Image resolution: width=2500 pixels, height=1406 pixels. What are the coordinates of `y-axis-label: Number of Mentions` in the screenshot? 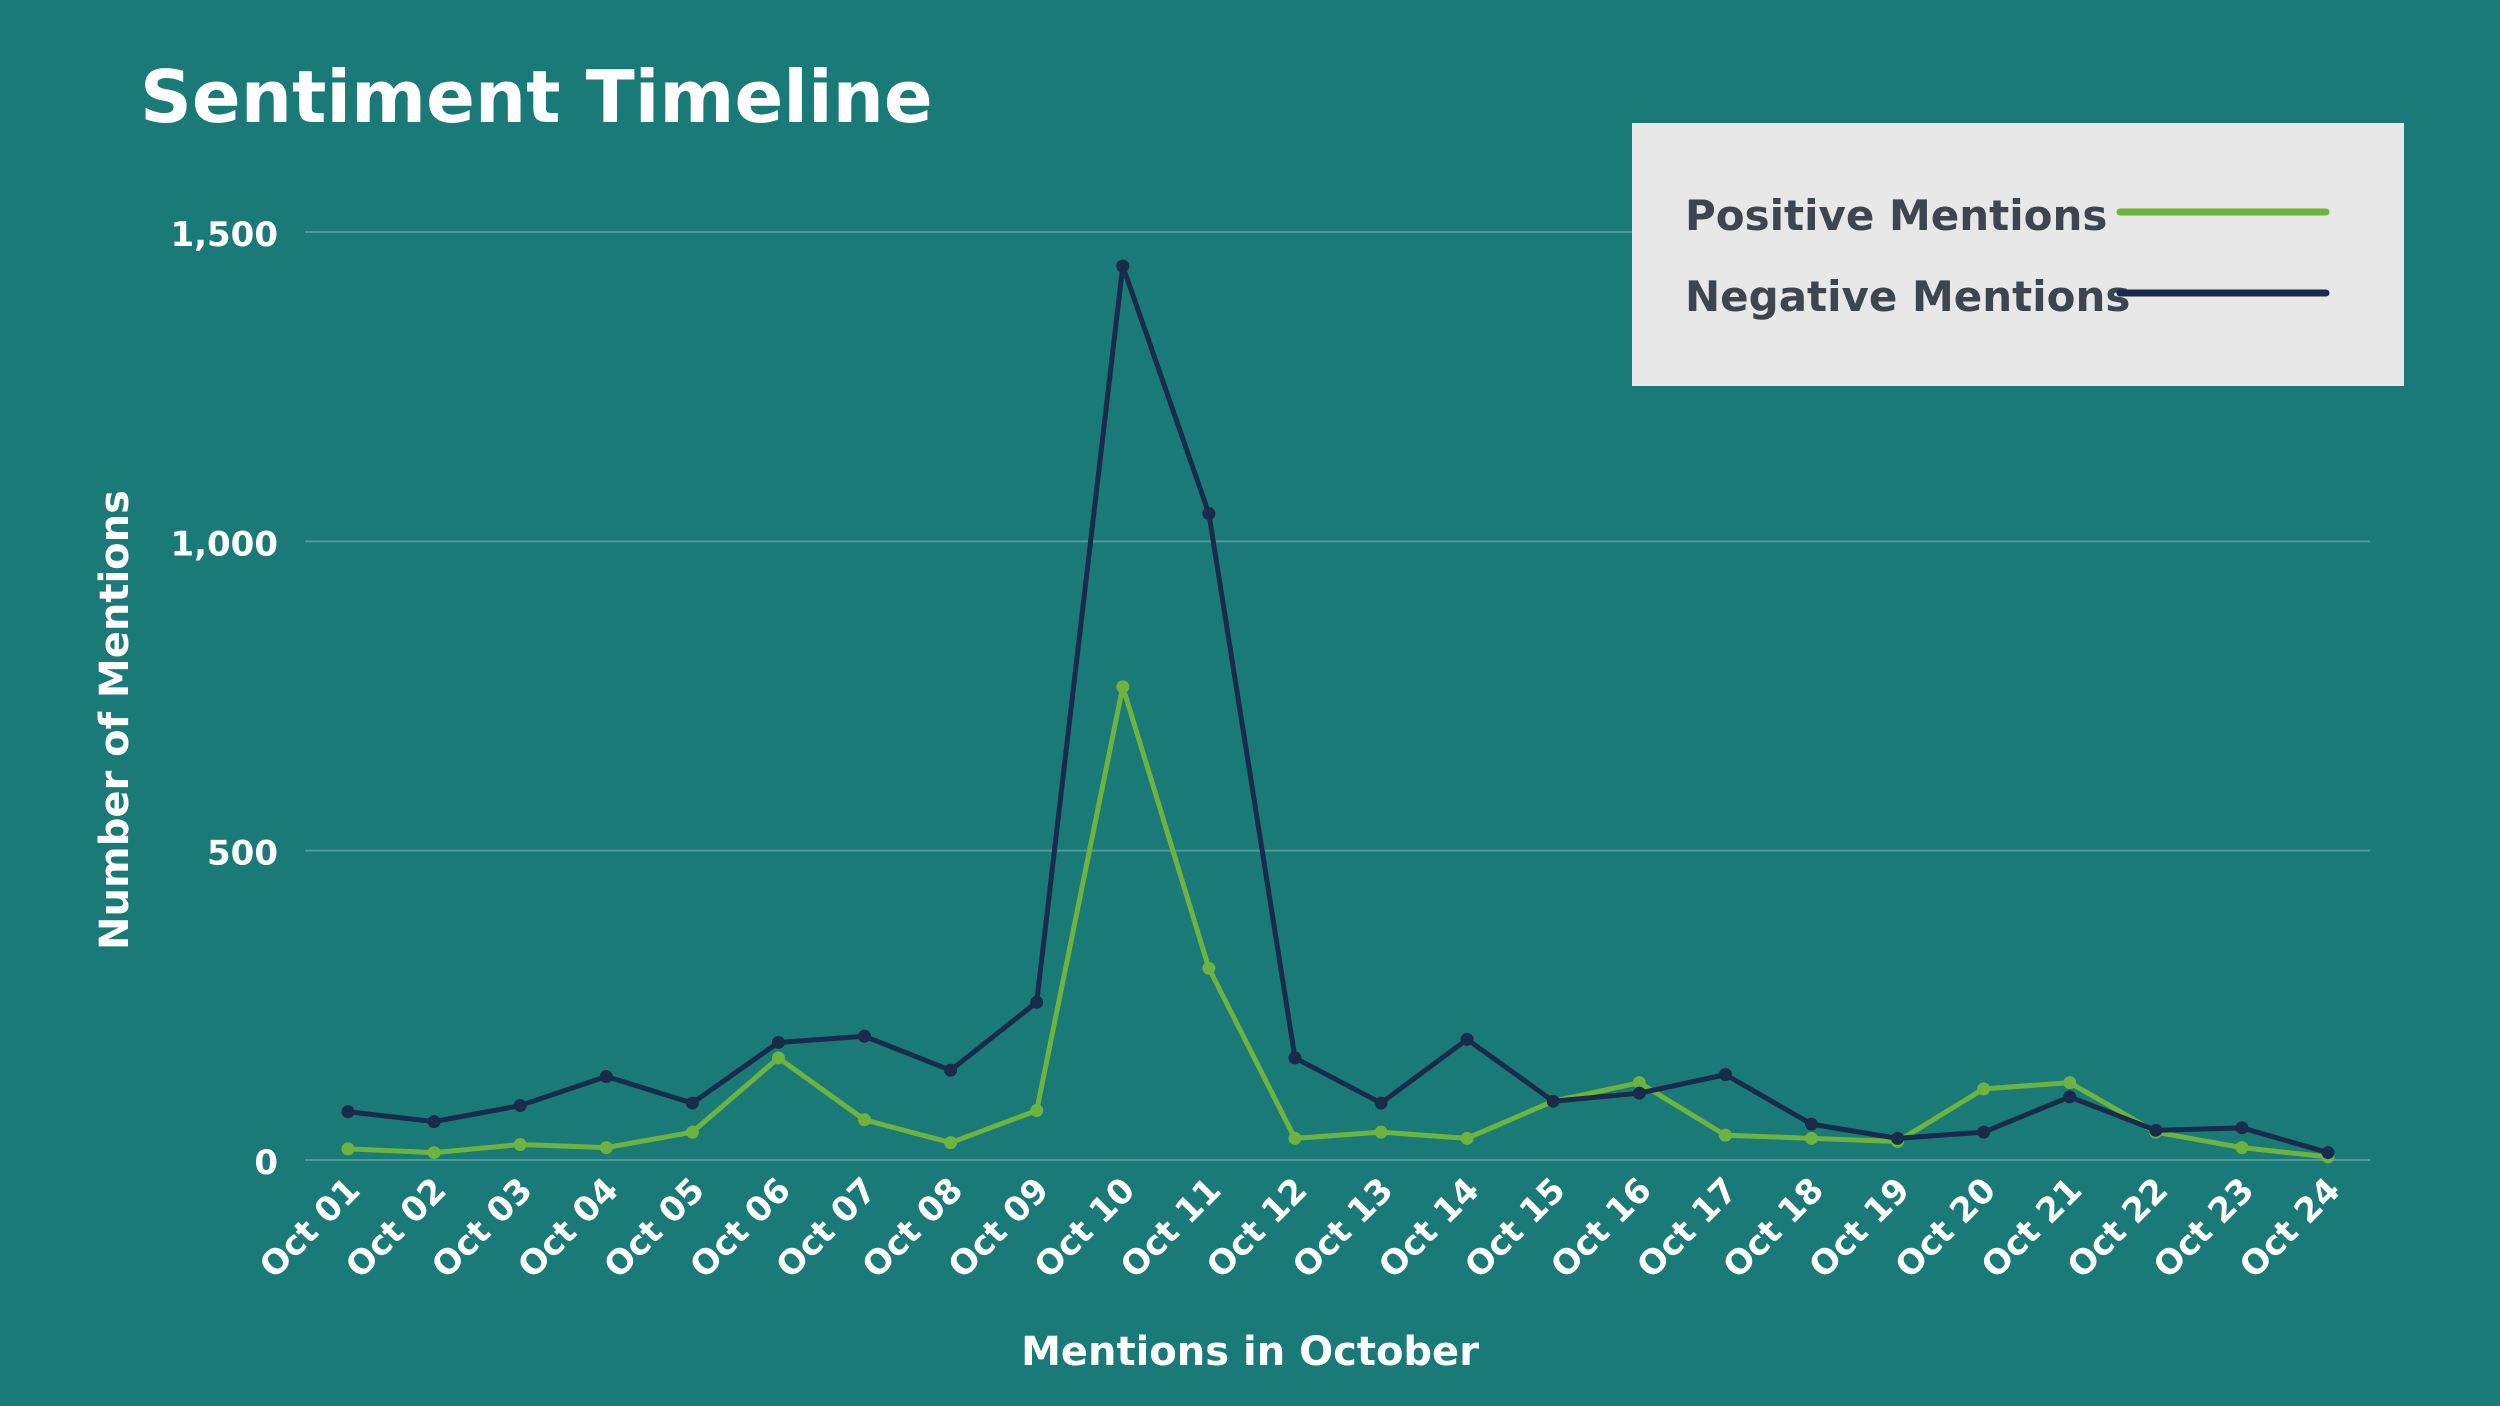 It's located at (115, 720).